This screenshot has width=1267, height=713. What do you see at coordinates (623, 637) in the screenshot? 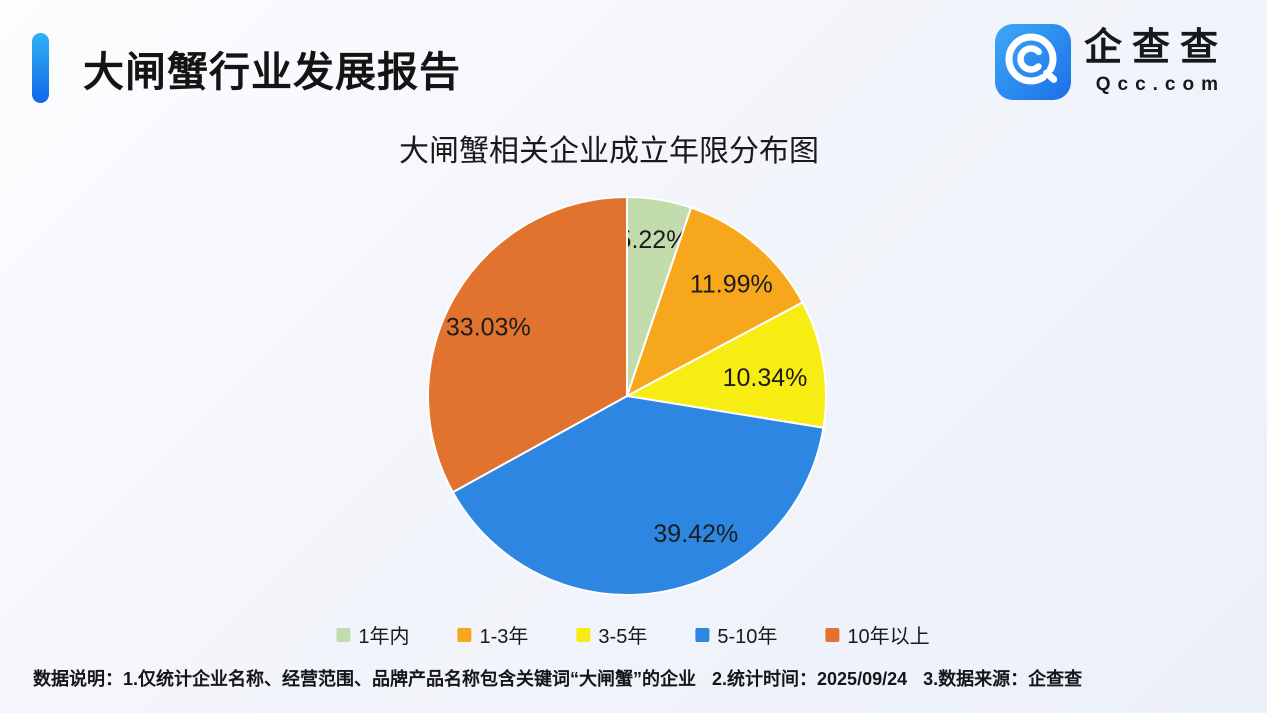
I see `legend-label: 3-5年` at bounding box center [623, 637].